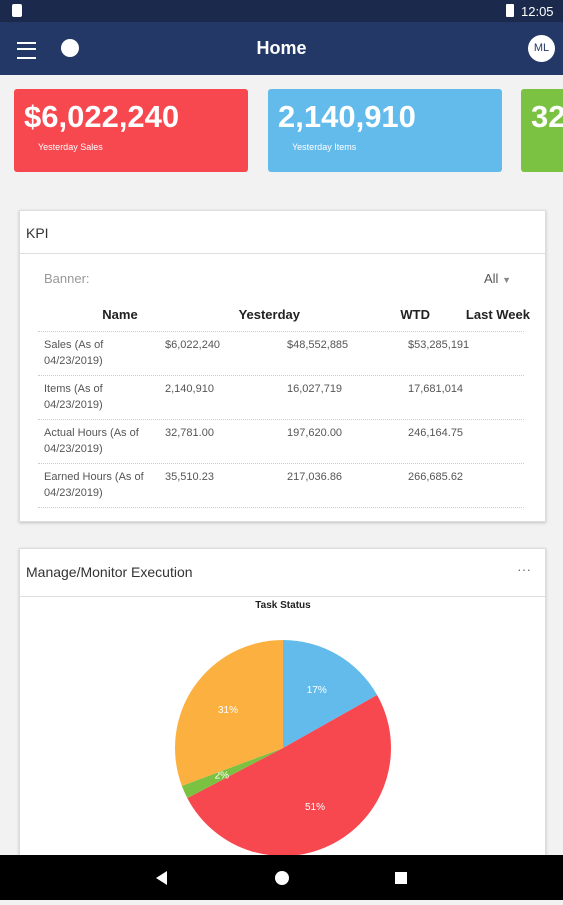 This screenshot has height=905, width=563. Describe the element at coordinates (547, 116) in the screenshot. I see `tile-value: 32` at that location.